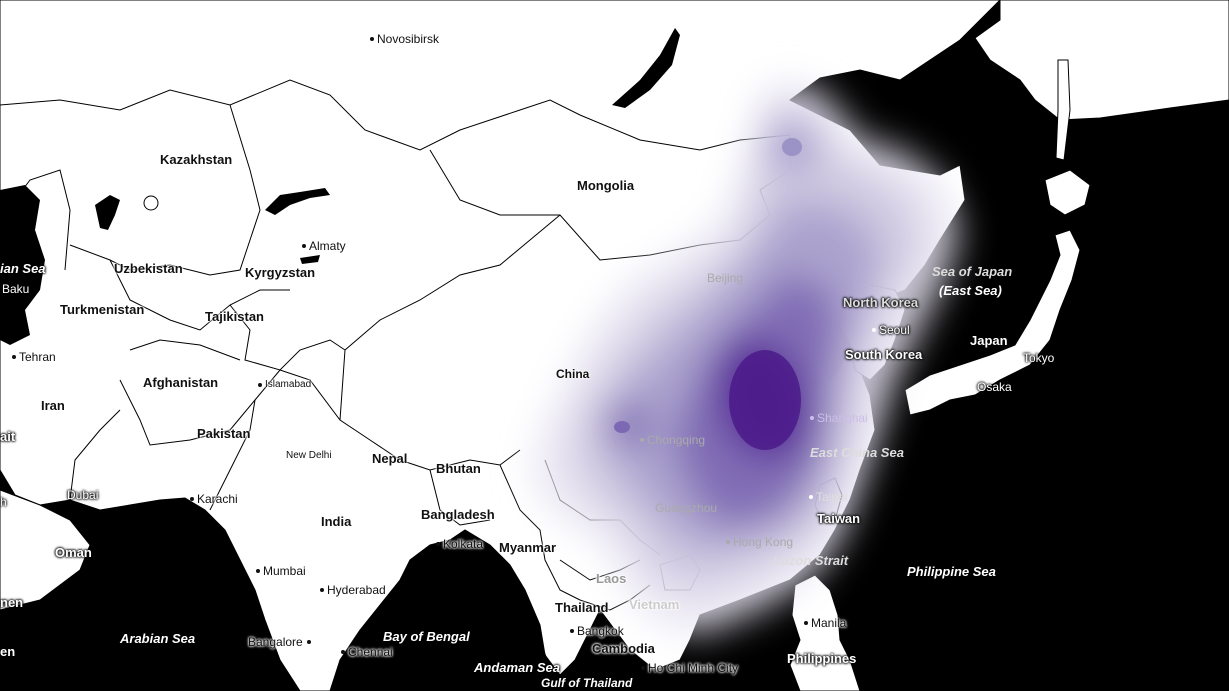 The height and width of the screenshot is (691, 1229). Describe the element at coordinates (970, 290) in the screenshot. I see `sea-japan-east-sea: (East Sea)` at that location.